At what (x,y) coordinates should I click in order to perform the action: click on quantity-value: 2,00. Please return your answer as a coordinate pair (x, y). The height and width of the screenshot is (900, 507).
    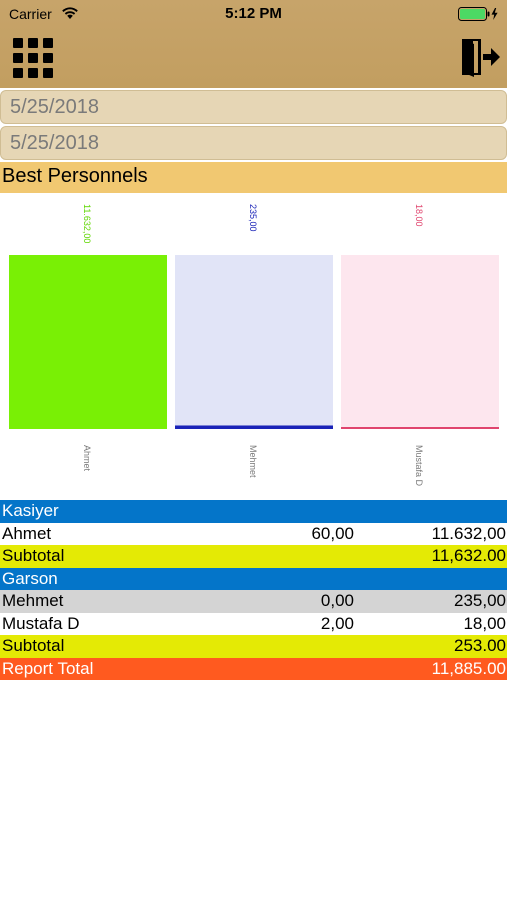
    Looking at the image, I should click on (337, 623).